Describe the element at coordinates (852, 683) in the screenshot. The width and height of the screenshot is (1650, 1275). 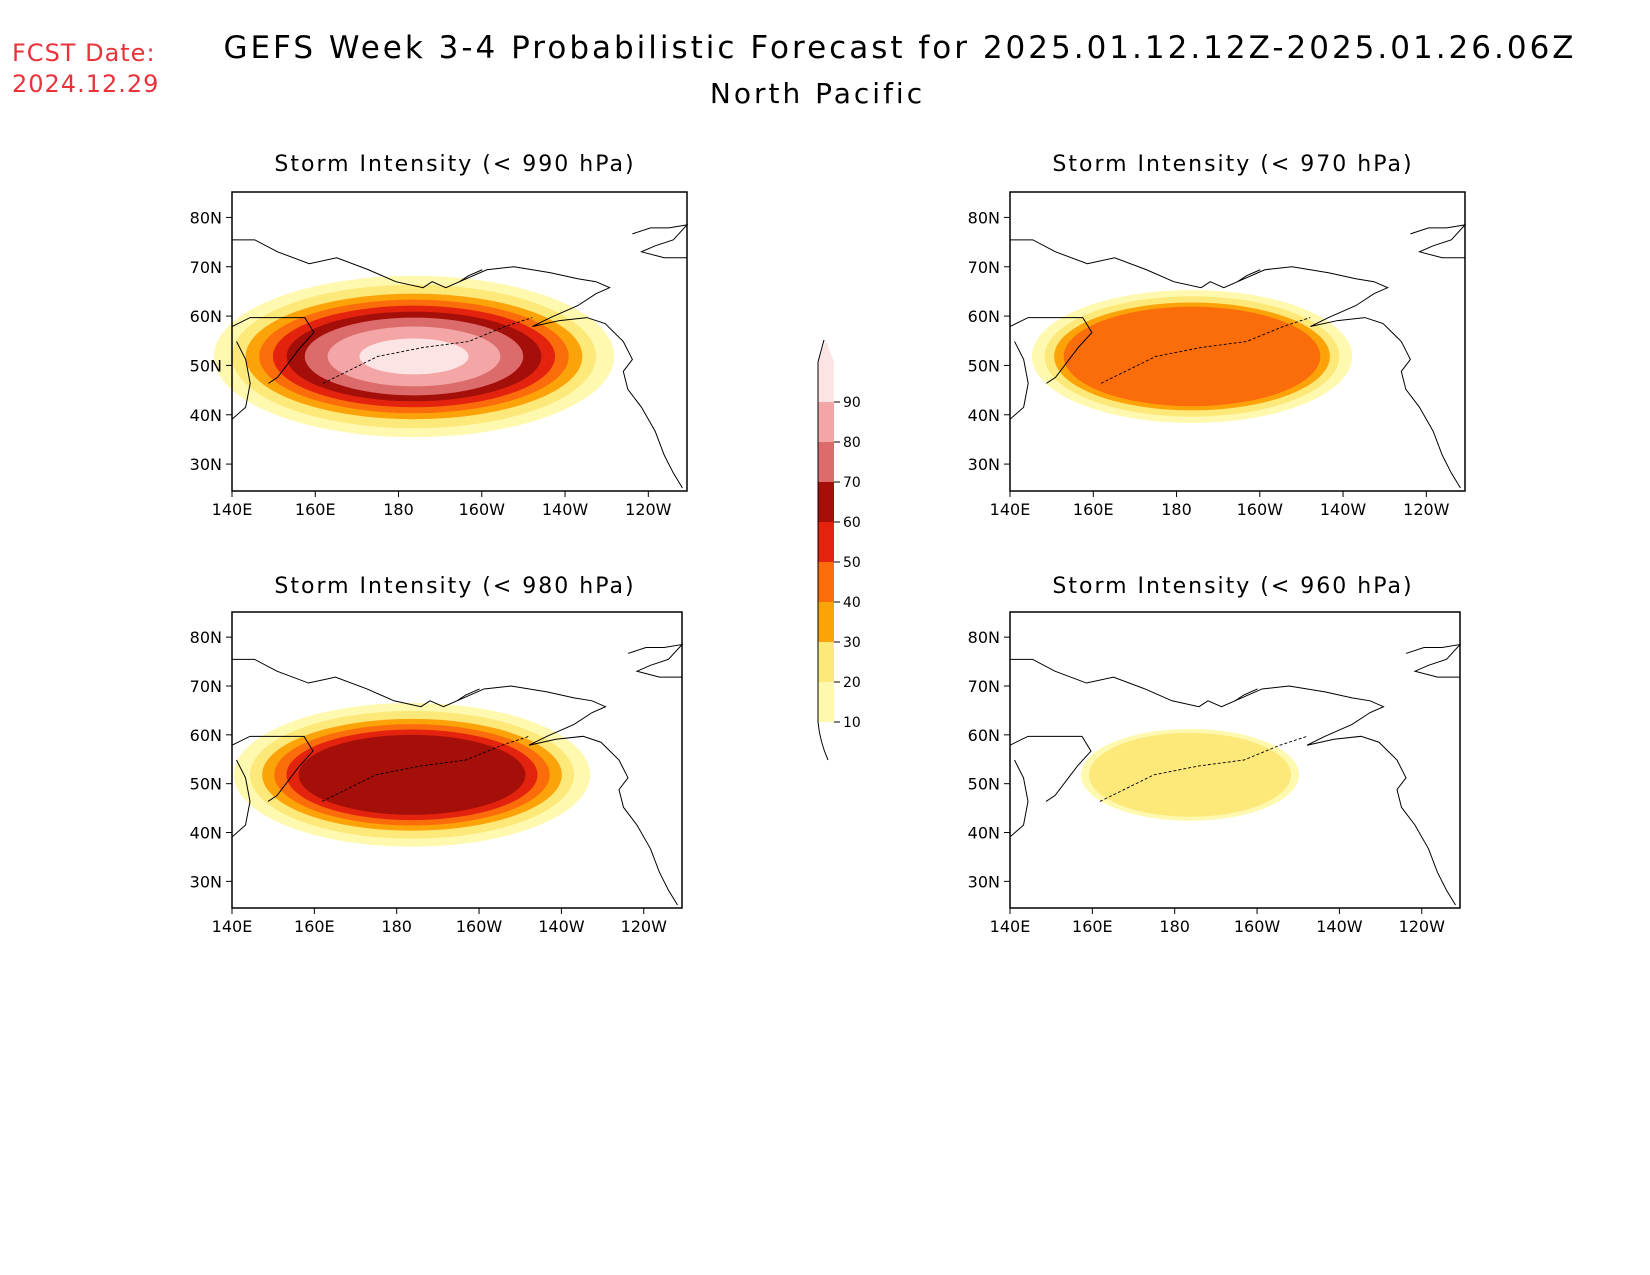
I see `colorbar-label: 20` at that location.